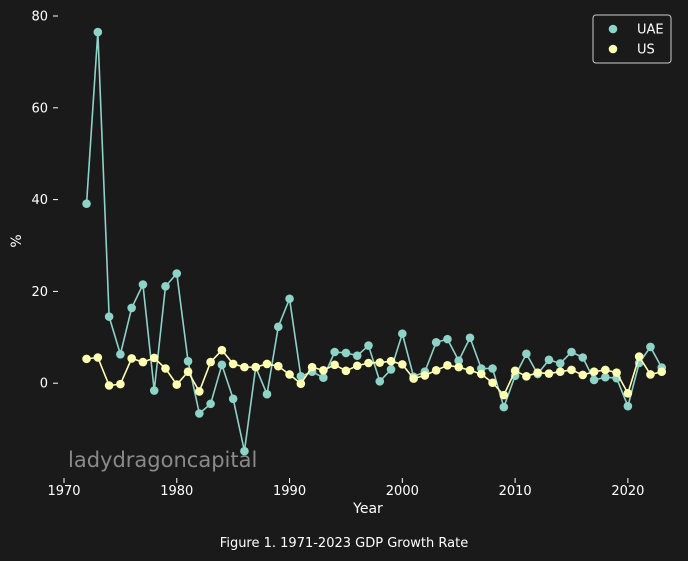  I want to click on y-tick-label: 20, so click(39, 292).